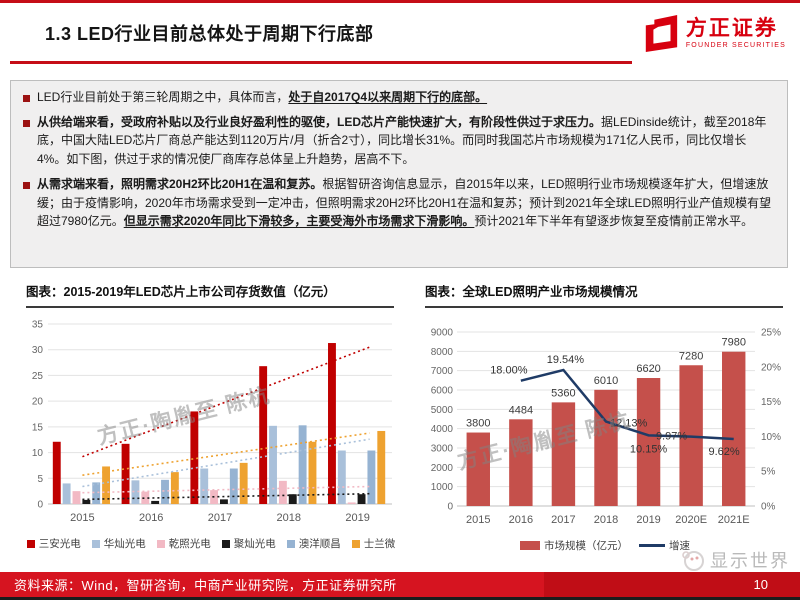 The width and height of the screenshot is (800, 600). I want to click on bar-value-label: 5360, so click(563, 393).